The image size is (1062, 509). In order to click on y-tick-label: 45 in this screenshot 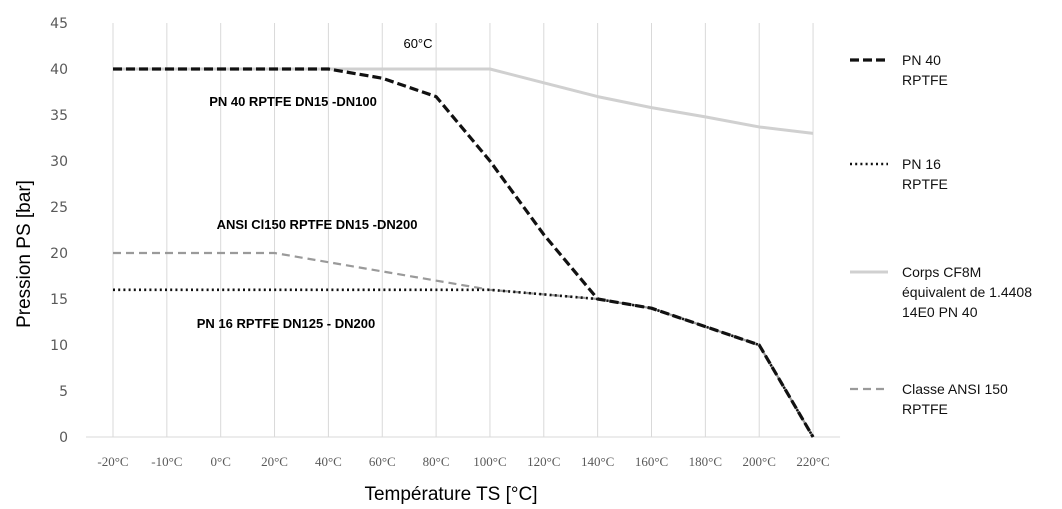, I will do `click(59, 24)`.